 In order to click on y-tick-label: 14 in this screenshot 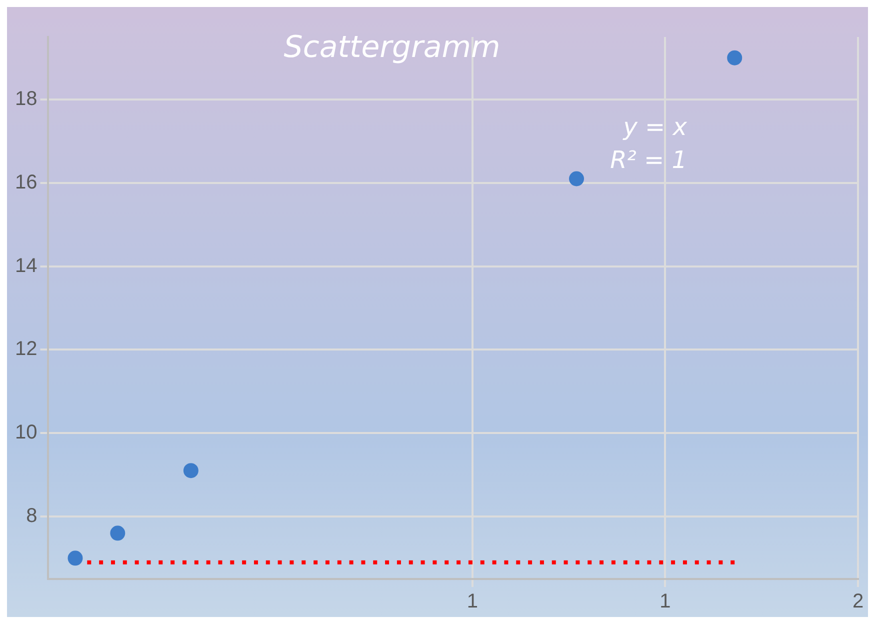, I will do `click(26, 265)`.